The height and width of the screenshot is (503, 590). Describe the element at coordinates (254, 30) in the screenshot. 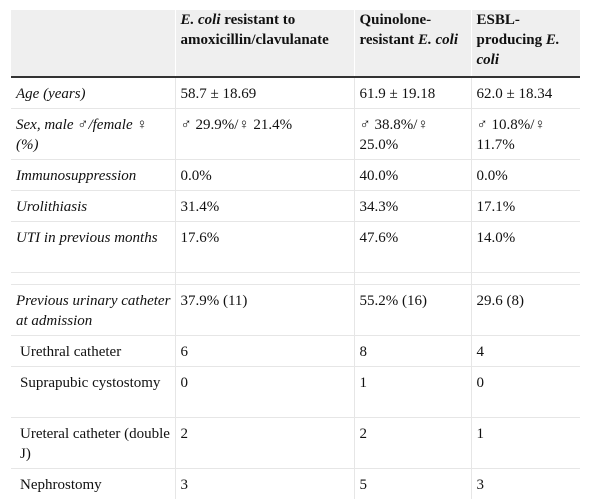

I see `header-text: resistant to amoxicillin/clavulanate` at that location.